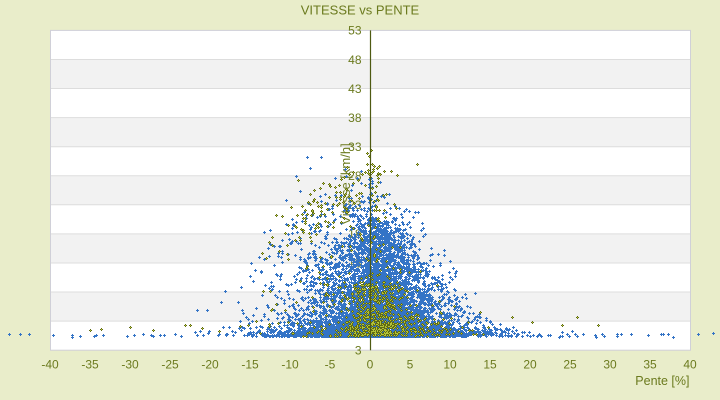  I want to click on svg-text: 48, so click(355, 60).